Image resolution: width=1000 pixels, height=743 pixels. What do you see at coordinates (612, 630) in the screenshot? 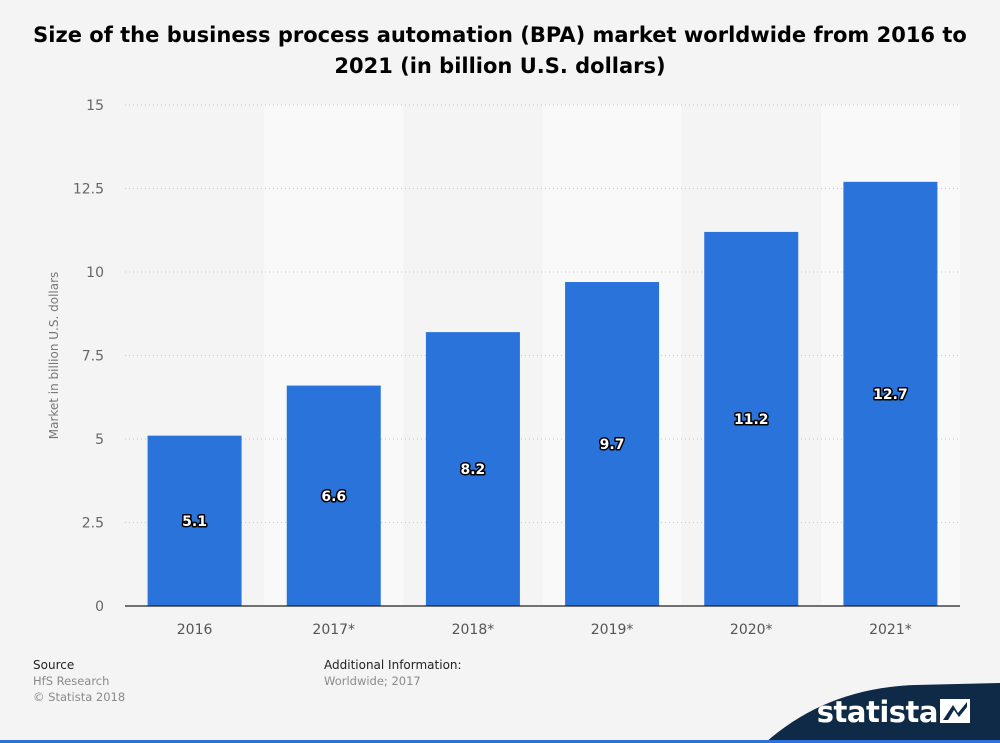
I see `x-tick-label: 2019*` at bounding box center [612, 630].